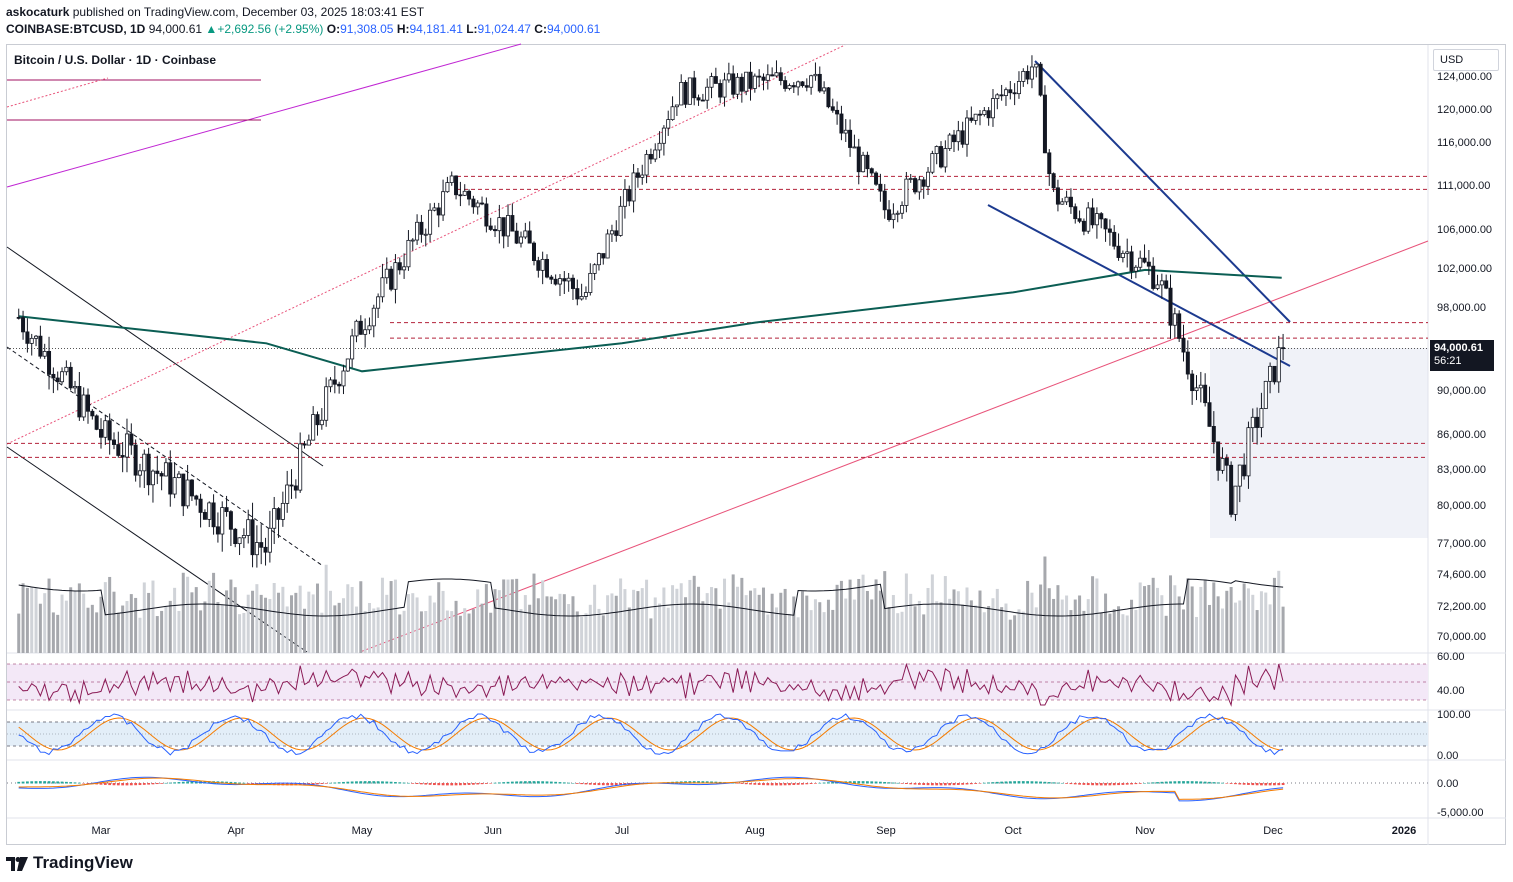 The image size is (1513, 882). What do you see at coordinates (83, 862) in the screenshot?
I see `tradingview-logo-text: TradingView` at bounding box center [83, 862].